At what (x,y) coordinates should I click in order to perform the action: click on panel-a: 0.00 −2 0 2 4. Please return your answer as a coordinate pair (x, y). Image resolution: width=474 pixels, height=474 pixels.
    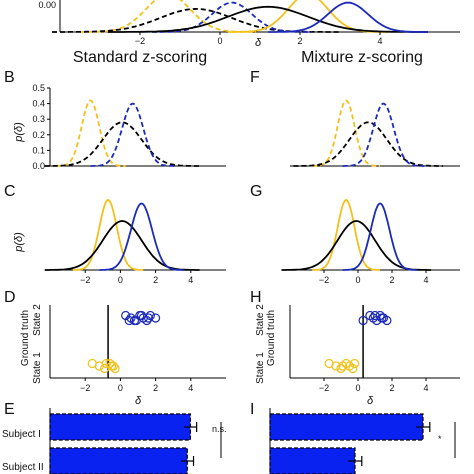
    Looking at the image, I should click on (249, 23).